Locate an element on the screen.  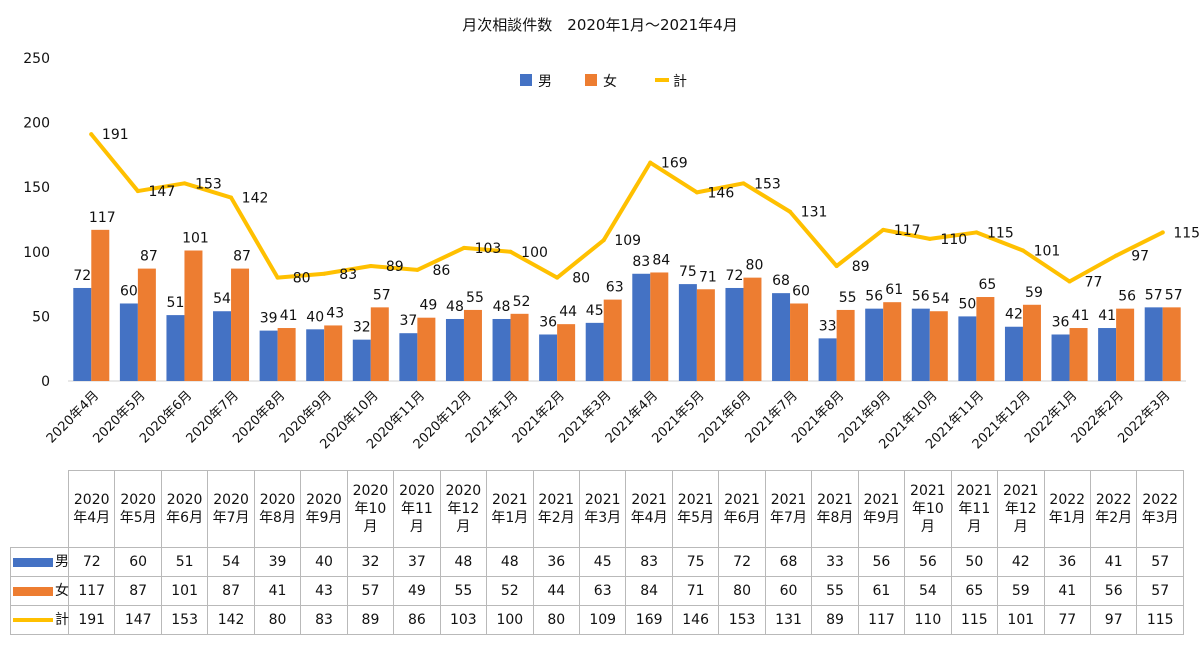
table-header-label: 2021年2月 is located at coordinates (556, 509).